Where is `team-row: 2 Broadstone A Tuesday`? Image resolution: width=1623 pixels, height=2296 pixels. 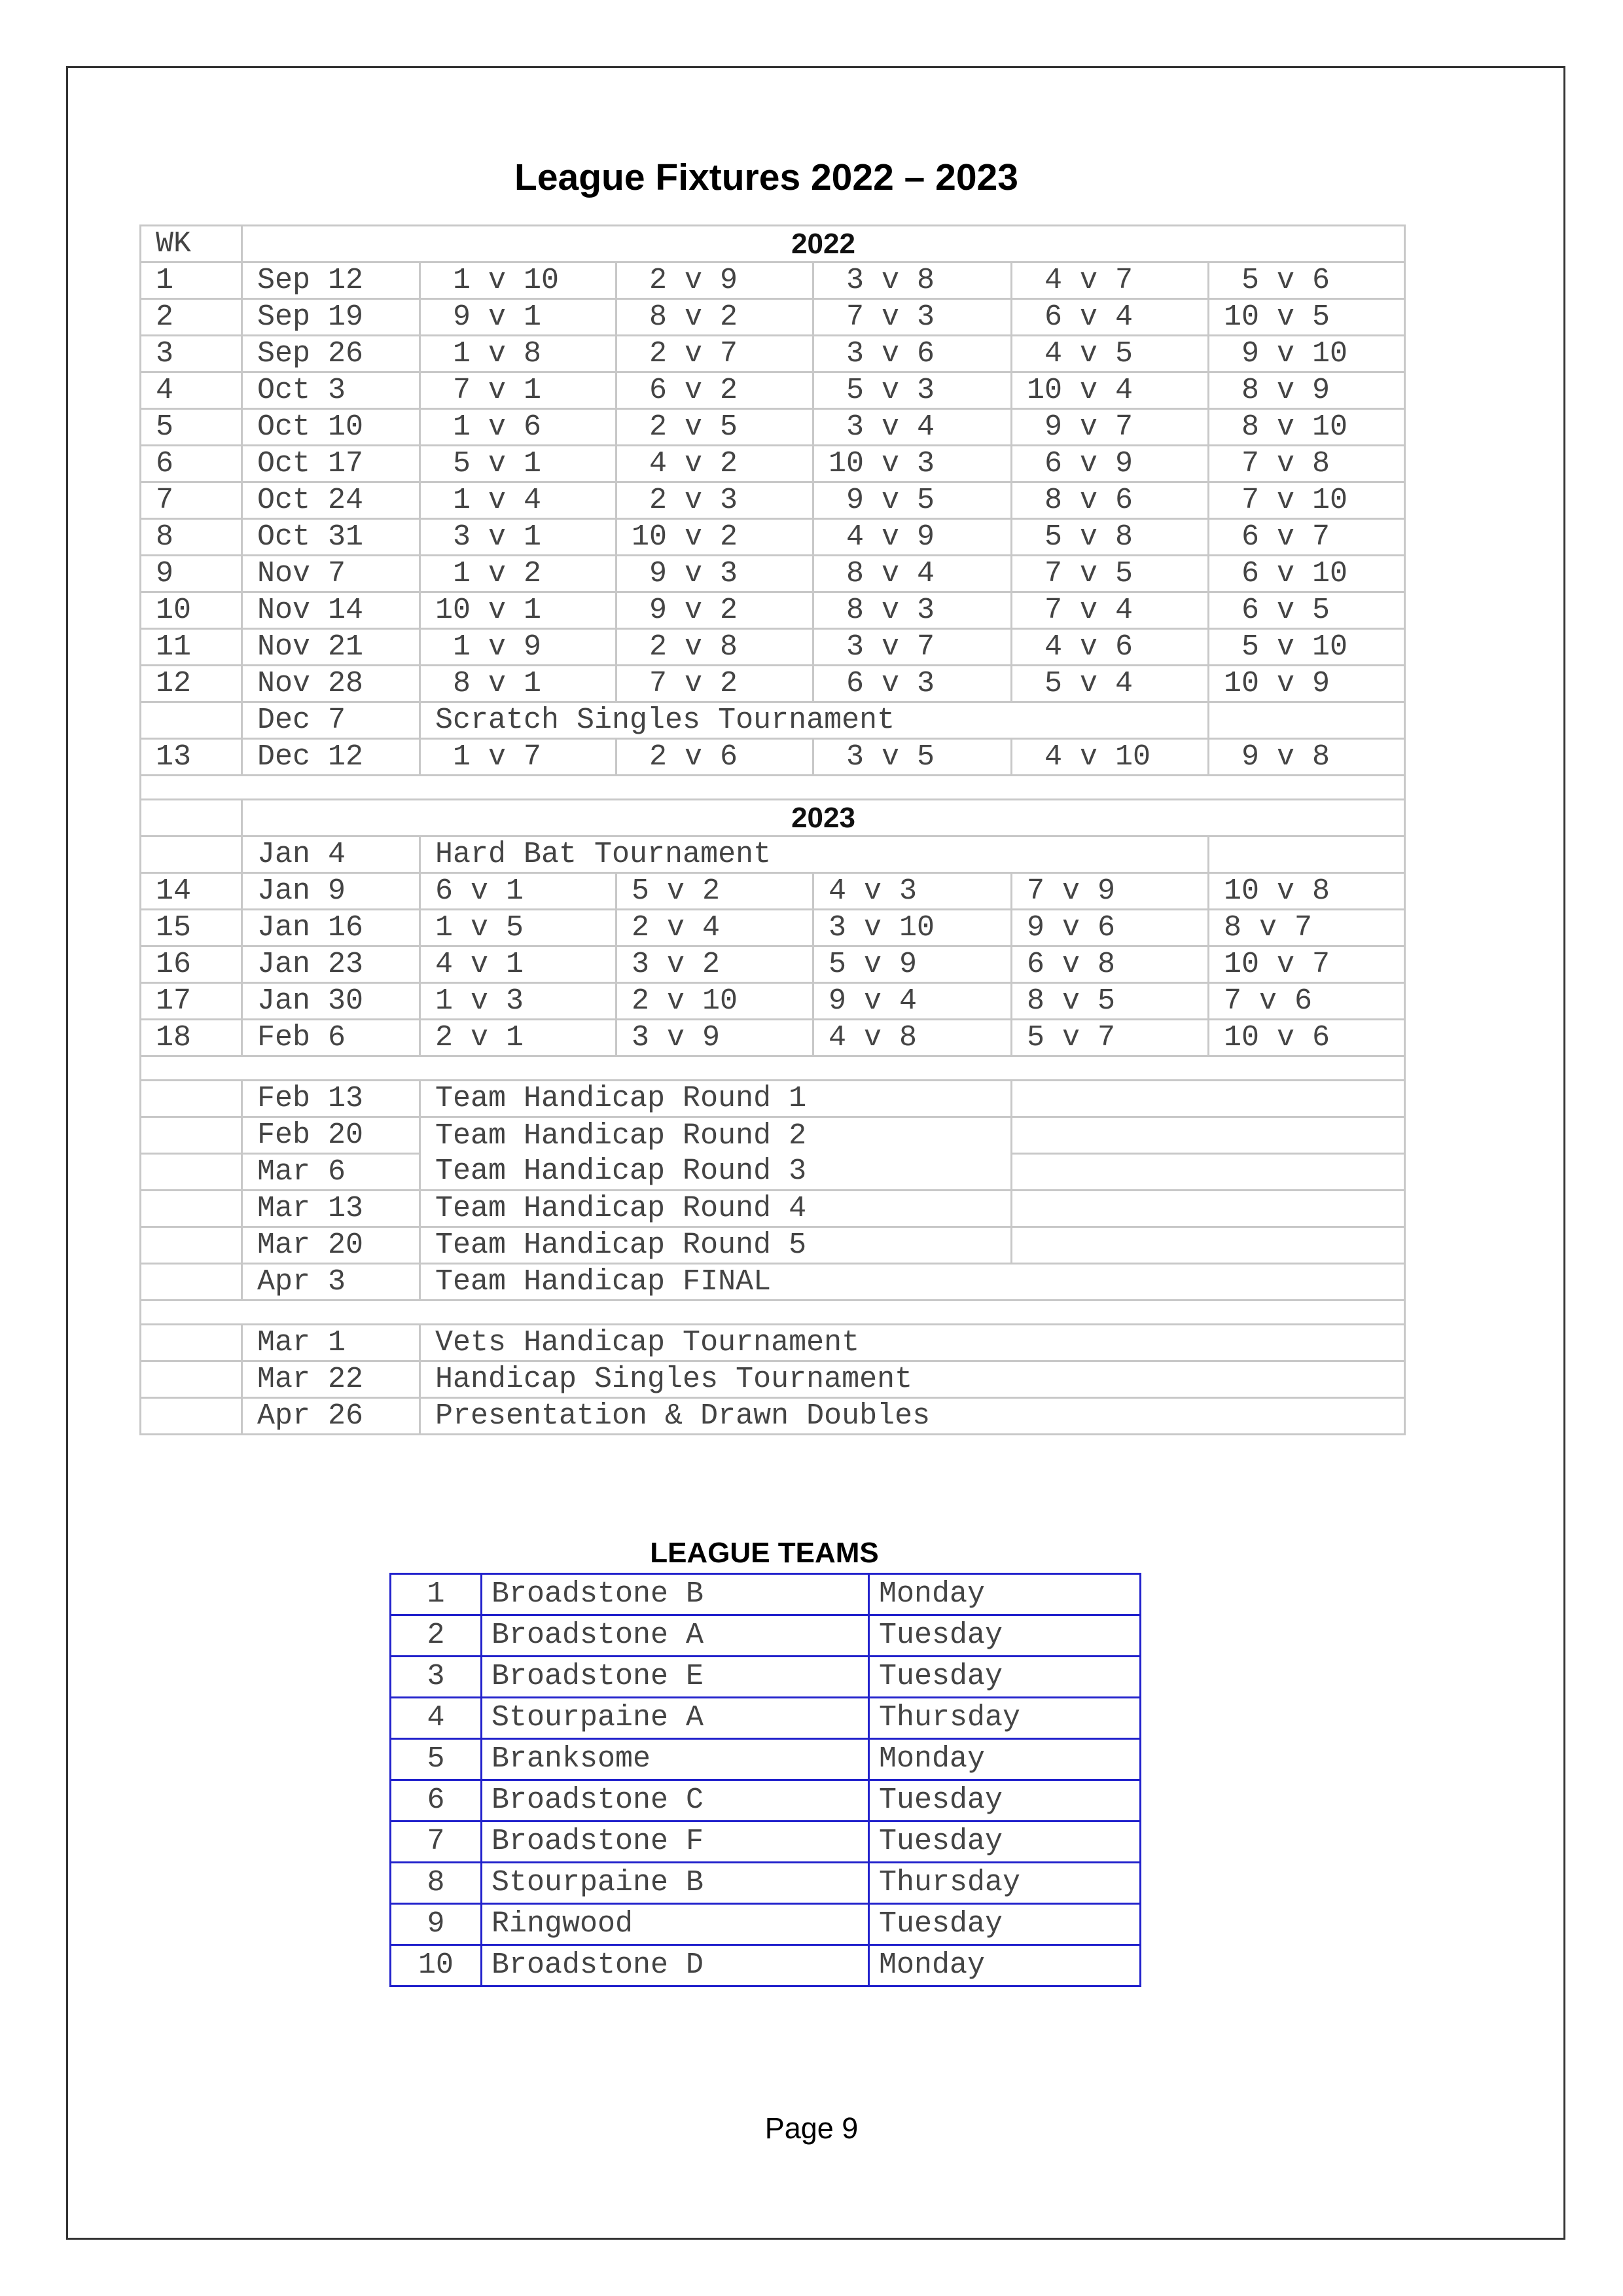 team-row: 2 Broadstone A Tuesday is located at coordinates (765, 1635).